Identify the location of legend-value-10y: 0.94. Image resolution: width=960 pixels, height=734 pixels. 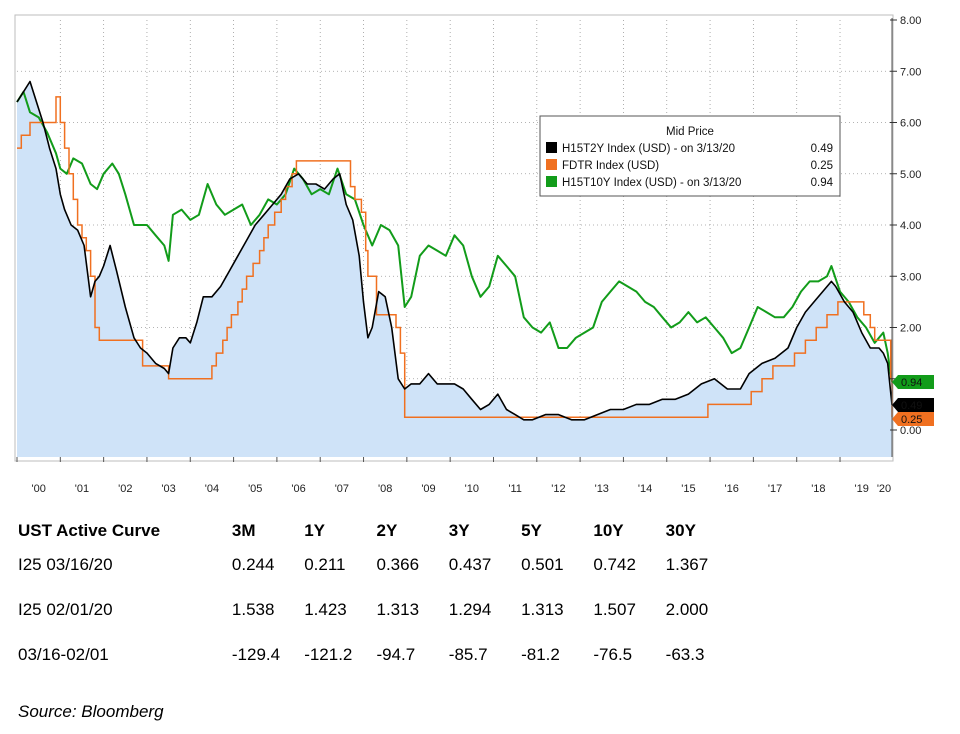
(822, 183).